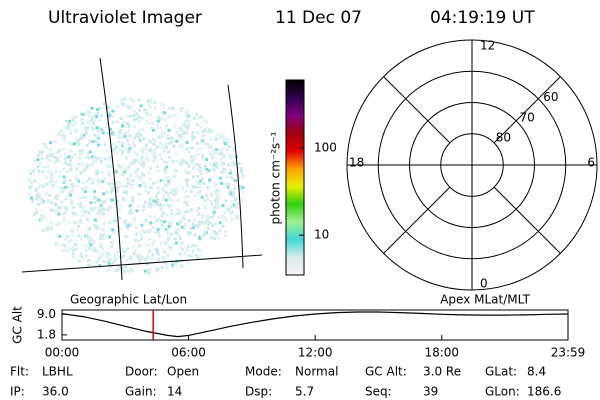  I want to click on y-axis-label: GC Alt, so click(18, 325).